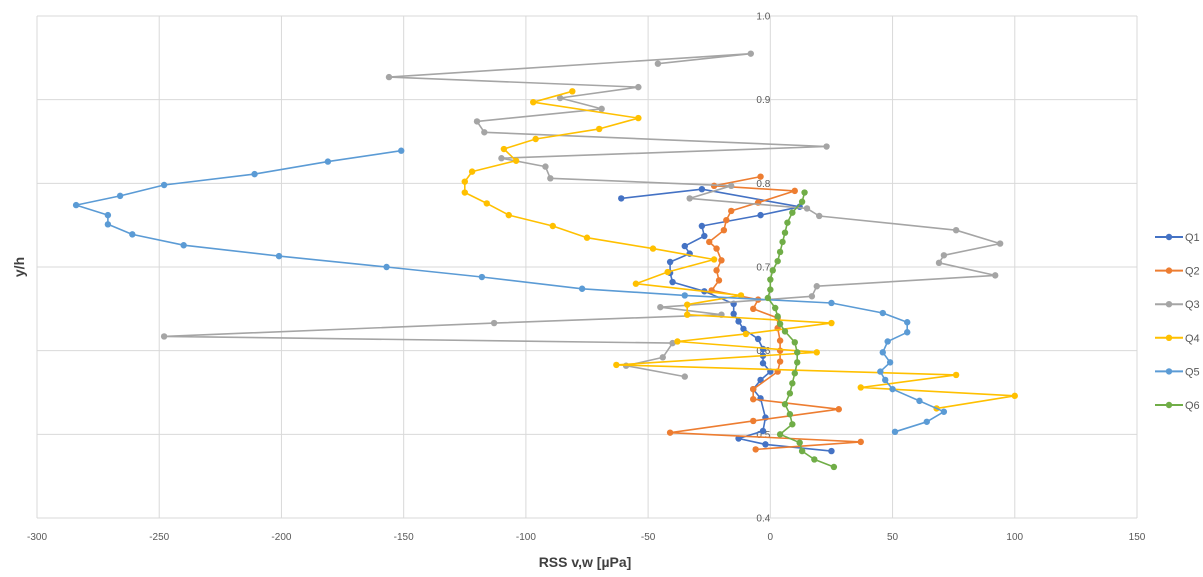 The width and height of the screenshot is (1203, 577). What do you see at coordinates (1177, 322) in the screenshot?
I see `legend: Q1 Q2 Q3 Q4 Q5 Q6` at bounding box center [1177, 322].